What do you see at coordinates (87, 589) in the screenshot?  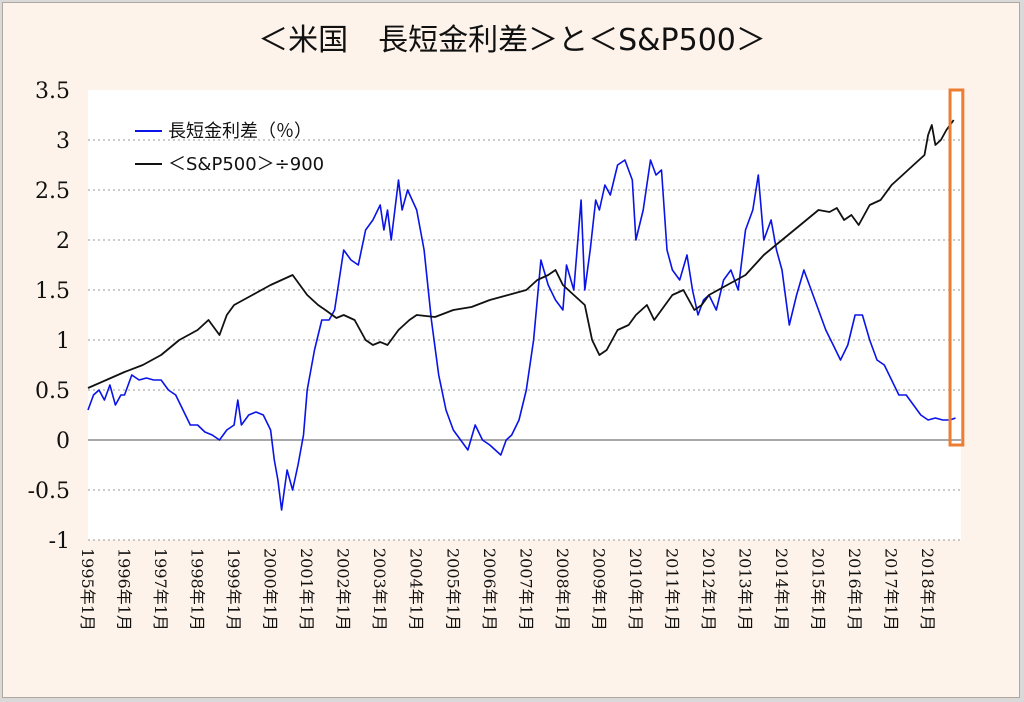 I see `x-tick-label: 1995年1月` at bounding box center [87, 589].